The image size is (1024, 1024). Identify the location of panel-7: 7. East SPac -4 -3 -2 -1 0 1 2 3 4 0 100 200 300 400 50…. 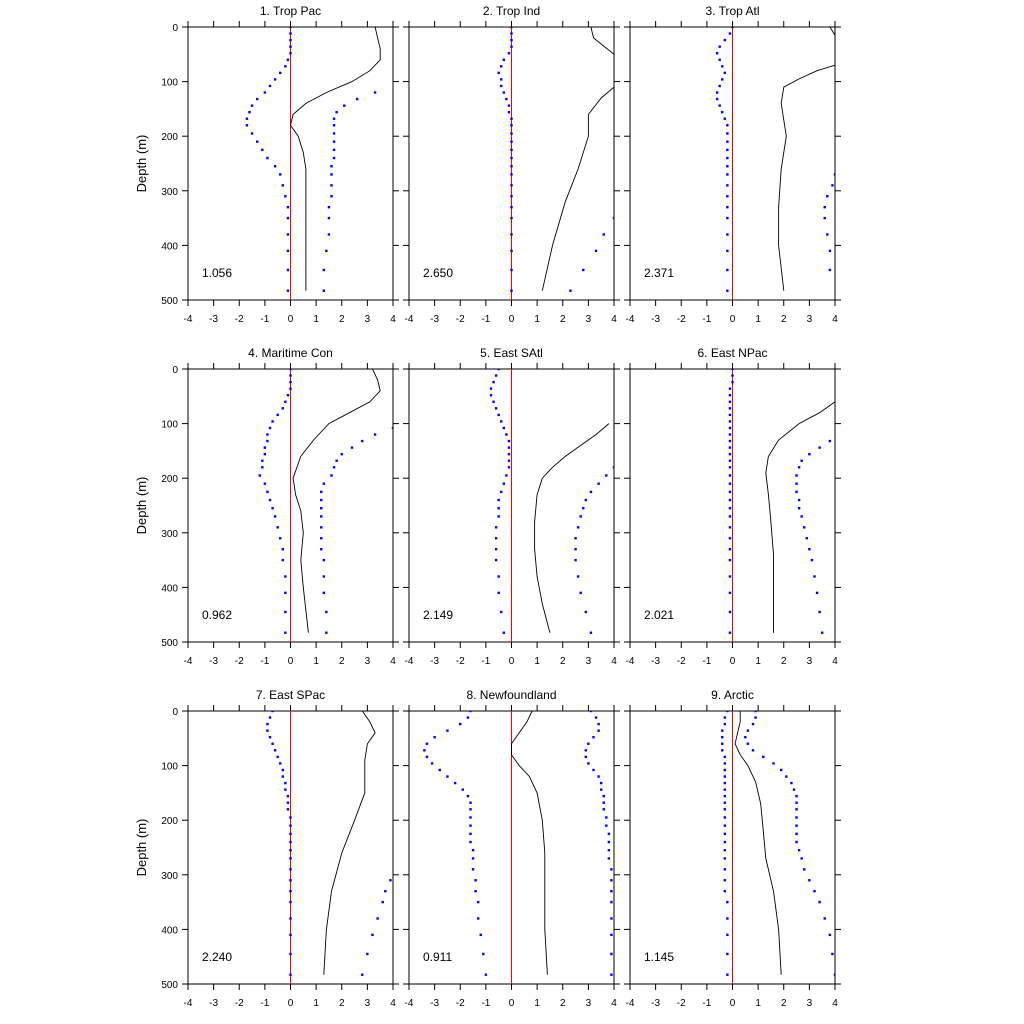
(266, 848).